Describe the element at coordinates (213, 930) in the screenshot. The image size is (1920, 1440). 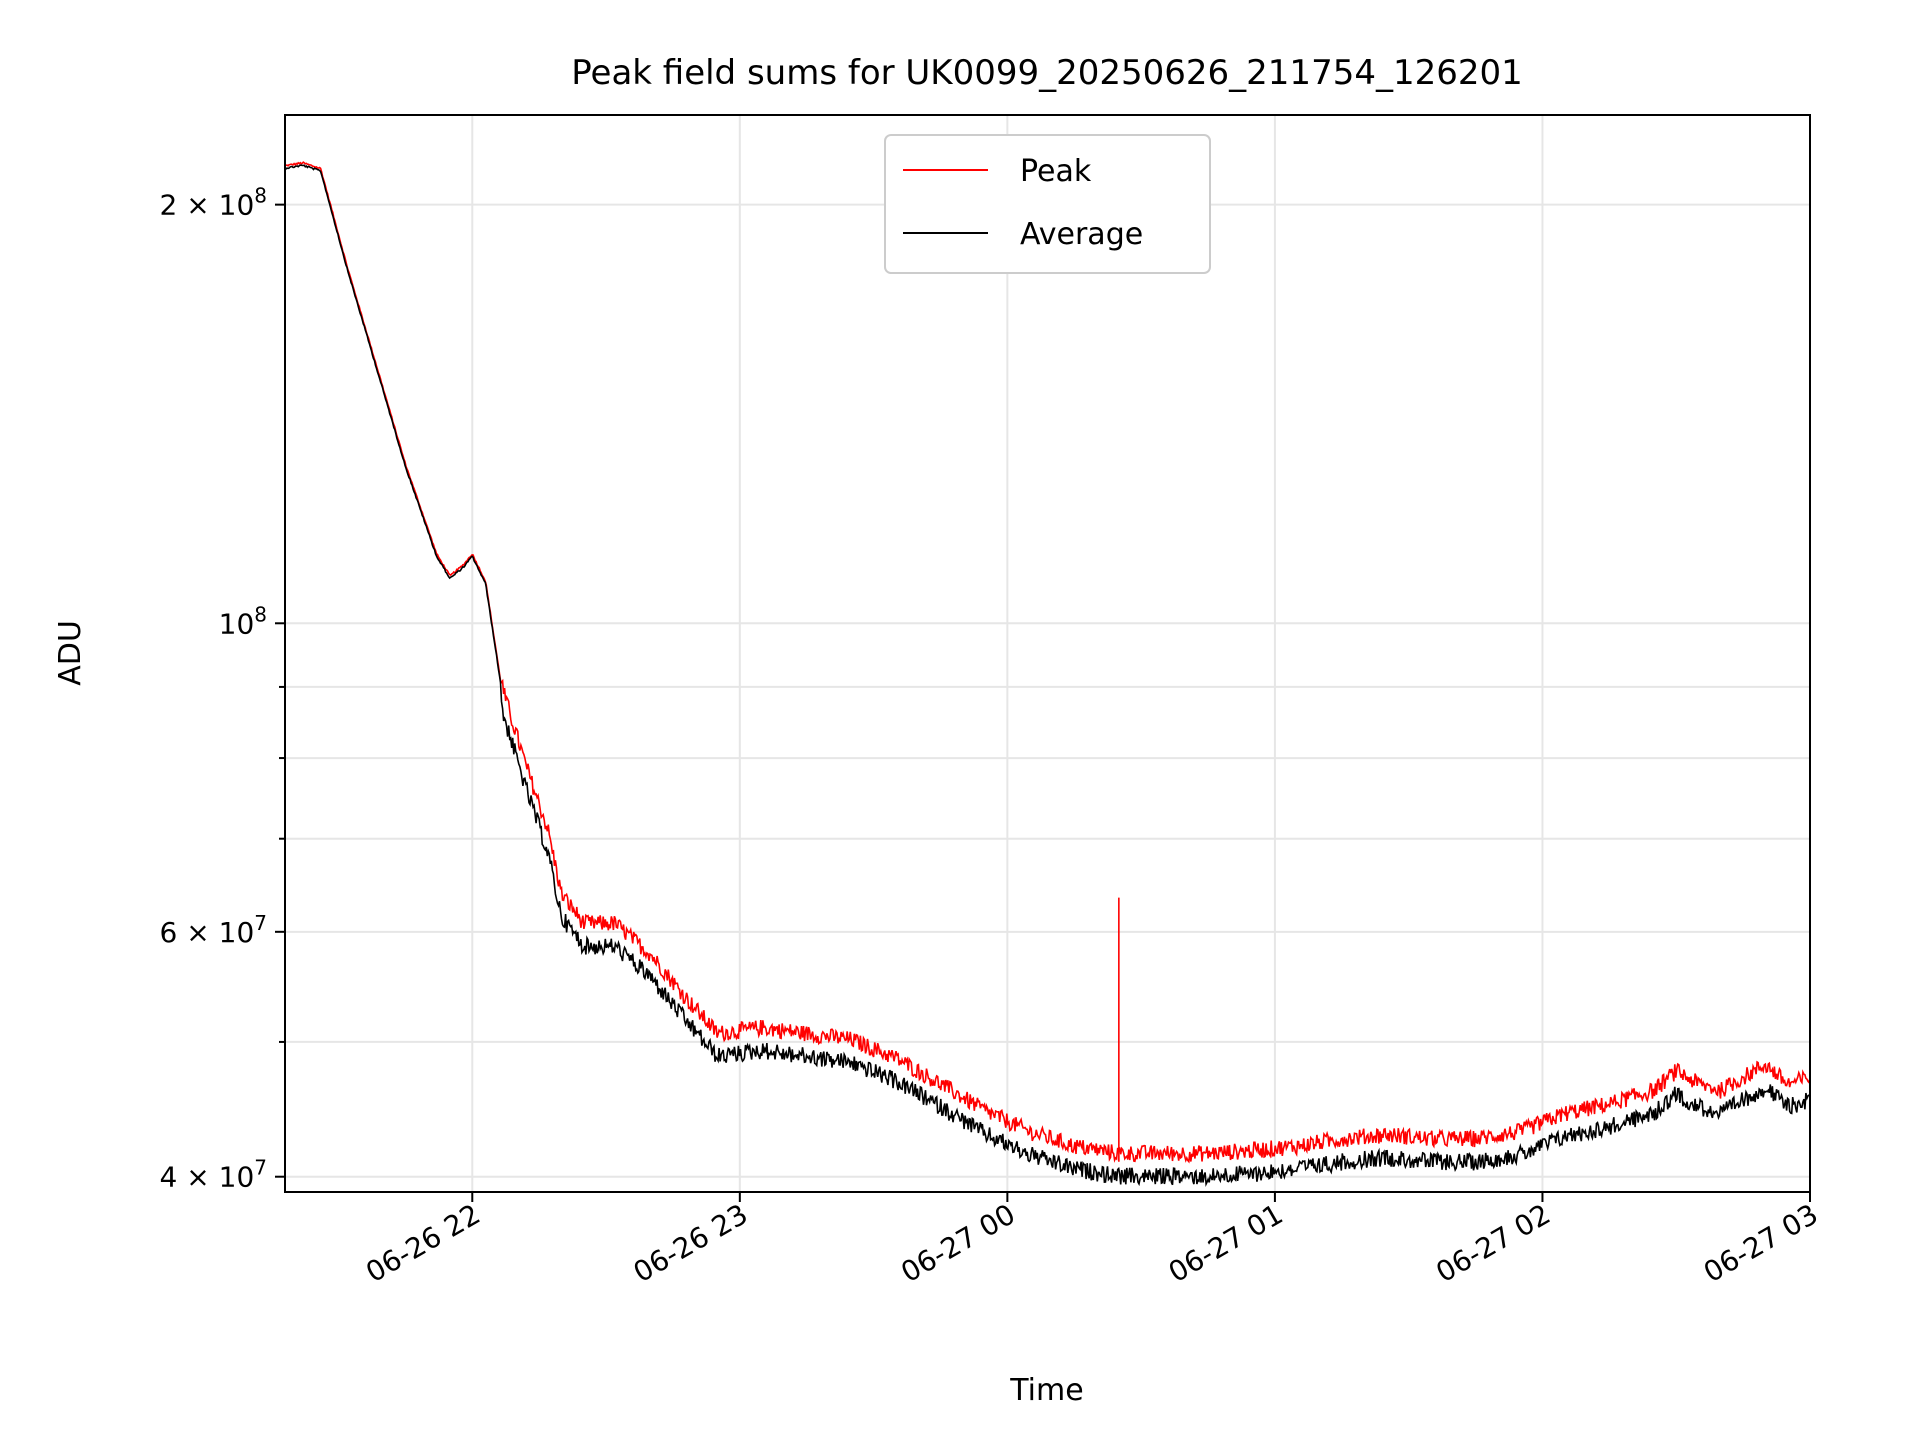
I see `y-tick-label: 6 × 107` at that location.